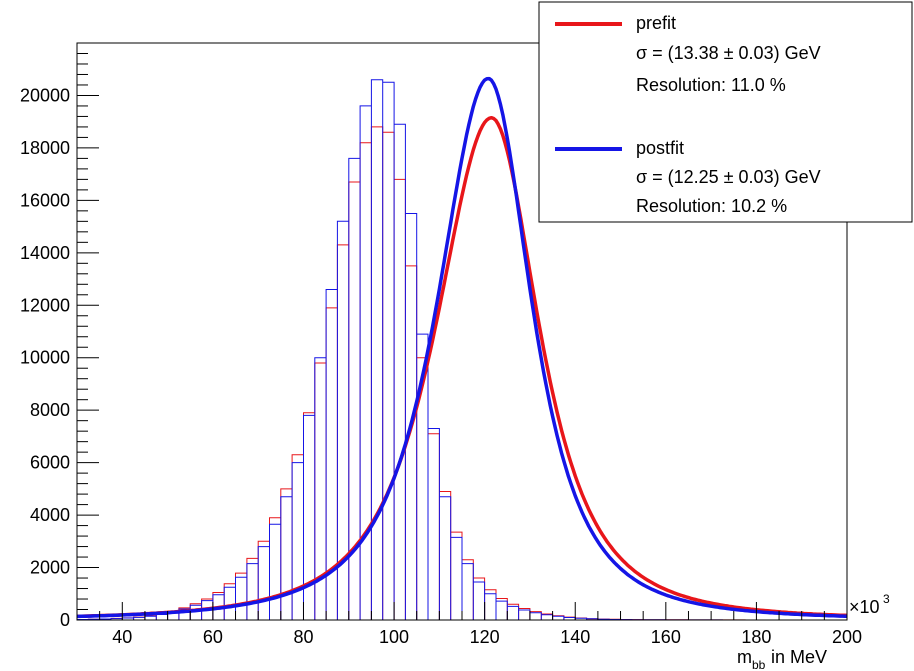 Image resolution: width=914 pixels, height=671 pixels. Describe the element at coordinates (847, 637) in the screenshot. I see `x-tick-label: 200` at that location.